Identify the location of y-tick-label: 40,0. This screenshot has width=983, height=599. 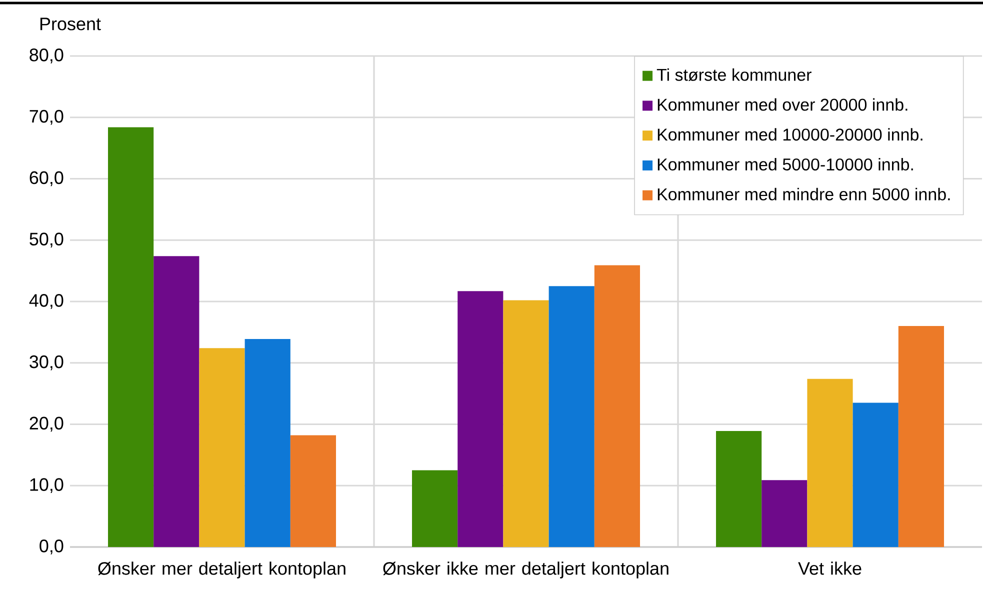
(46, 301).